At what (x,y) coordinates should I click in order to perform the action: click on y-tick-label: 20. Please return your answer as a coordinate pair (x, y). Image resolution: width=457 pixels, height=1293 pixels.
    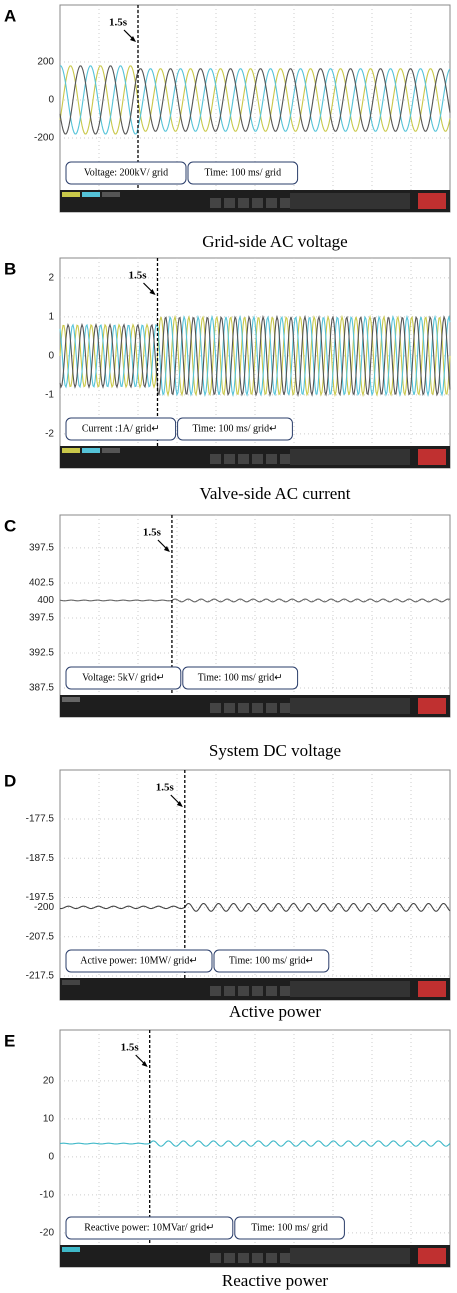
    Looking at the image, I should click on (49, 1081).